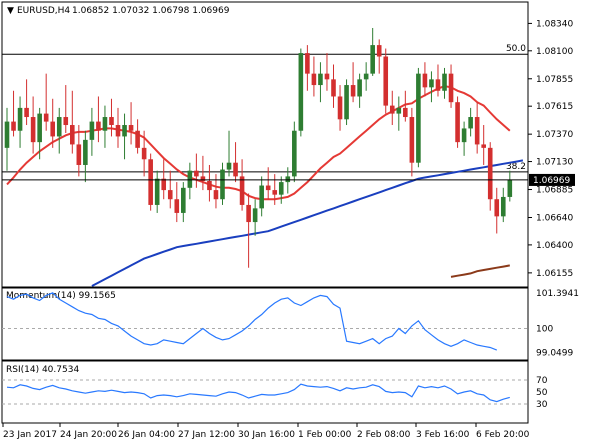 This screenshot has width=600, height=443. What do you see at coordinates (544, 329) in the screenshot?
I see `momentum-tick-label: 100` at bounding box center [544, 329].